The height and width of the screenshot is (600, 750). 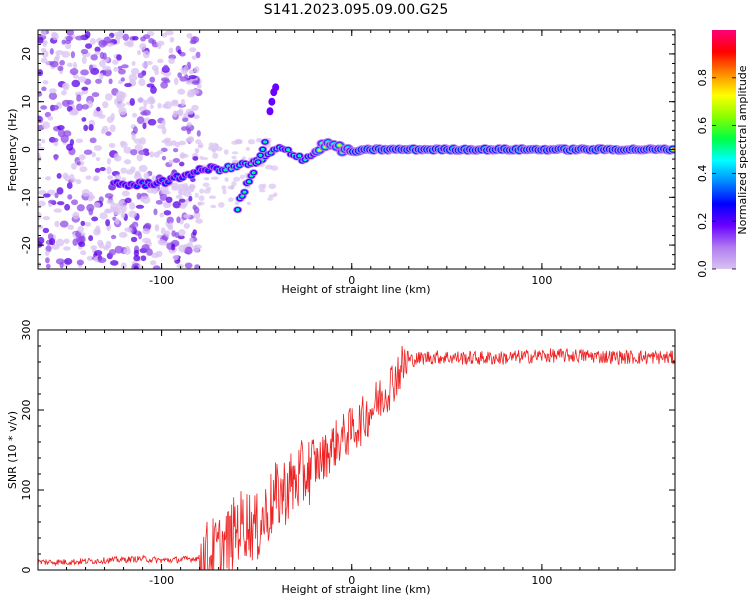 I want to click on isolated-feature-mark, so click(x=272, y=101).